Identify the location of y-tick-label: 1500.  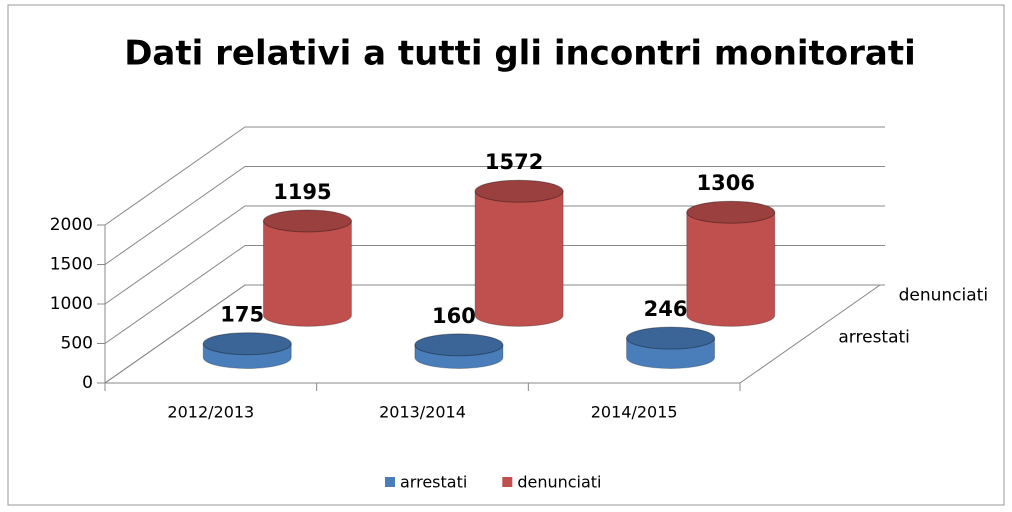
(71, 265).